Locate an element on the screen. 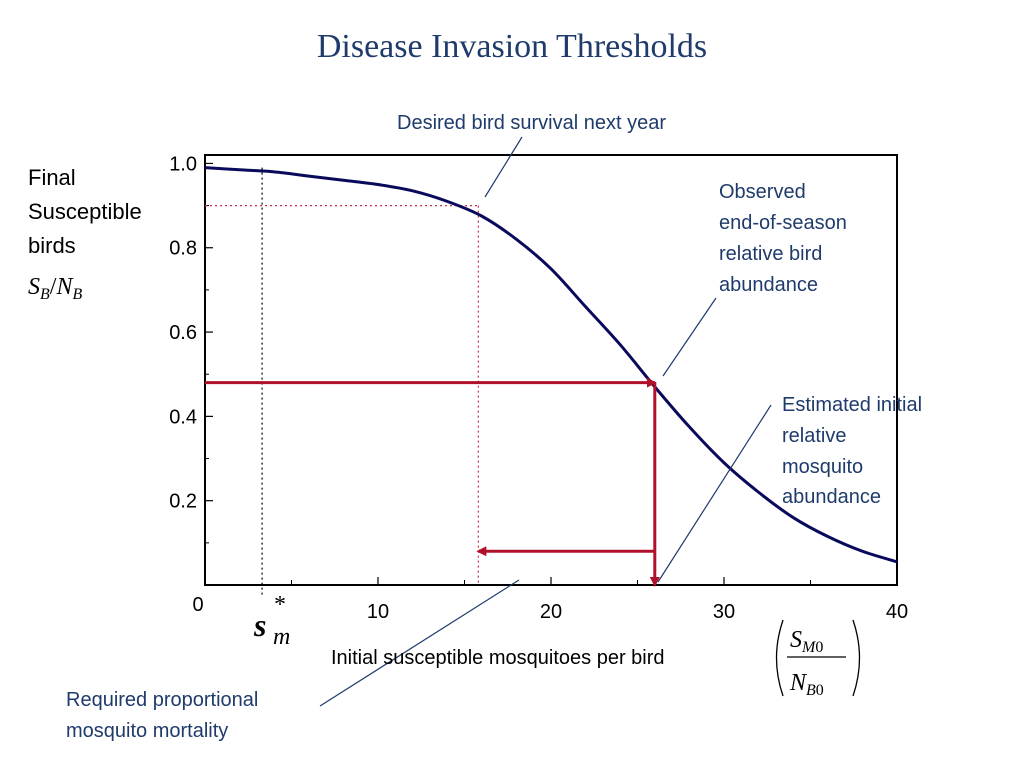  x-ratio-num-sub: M is located at coordinates (809, 647).